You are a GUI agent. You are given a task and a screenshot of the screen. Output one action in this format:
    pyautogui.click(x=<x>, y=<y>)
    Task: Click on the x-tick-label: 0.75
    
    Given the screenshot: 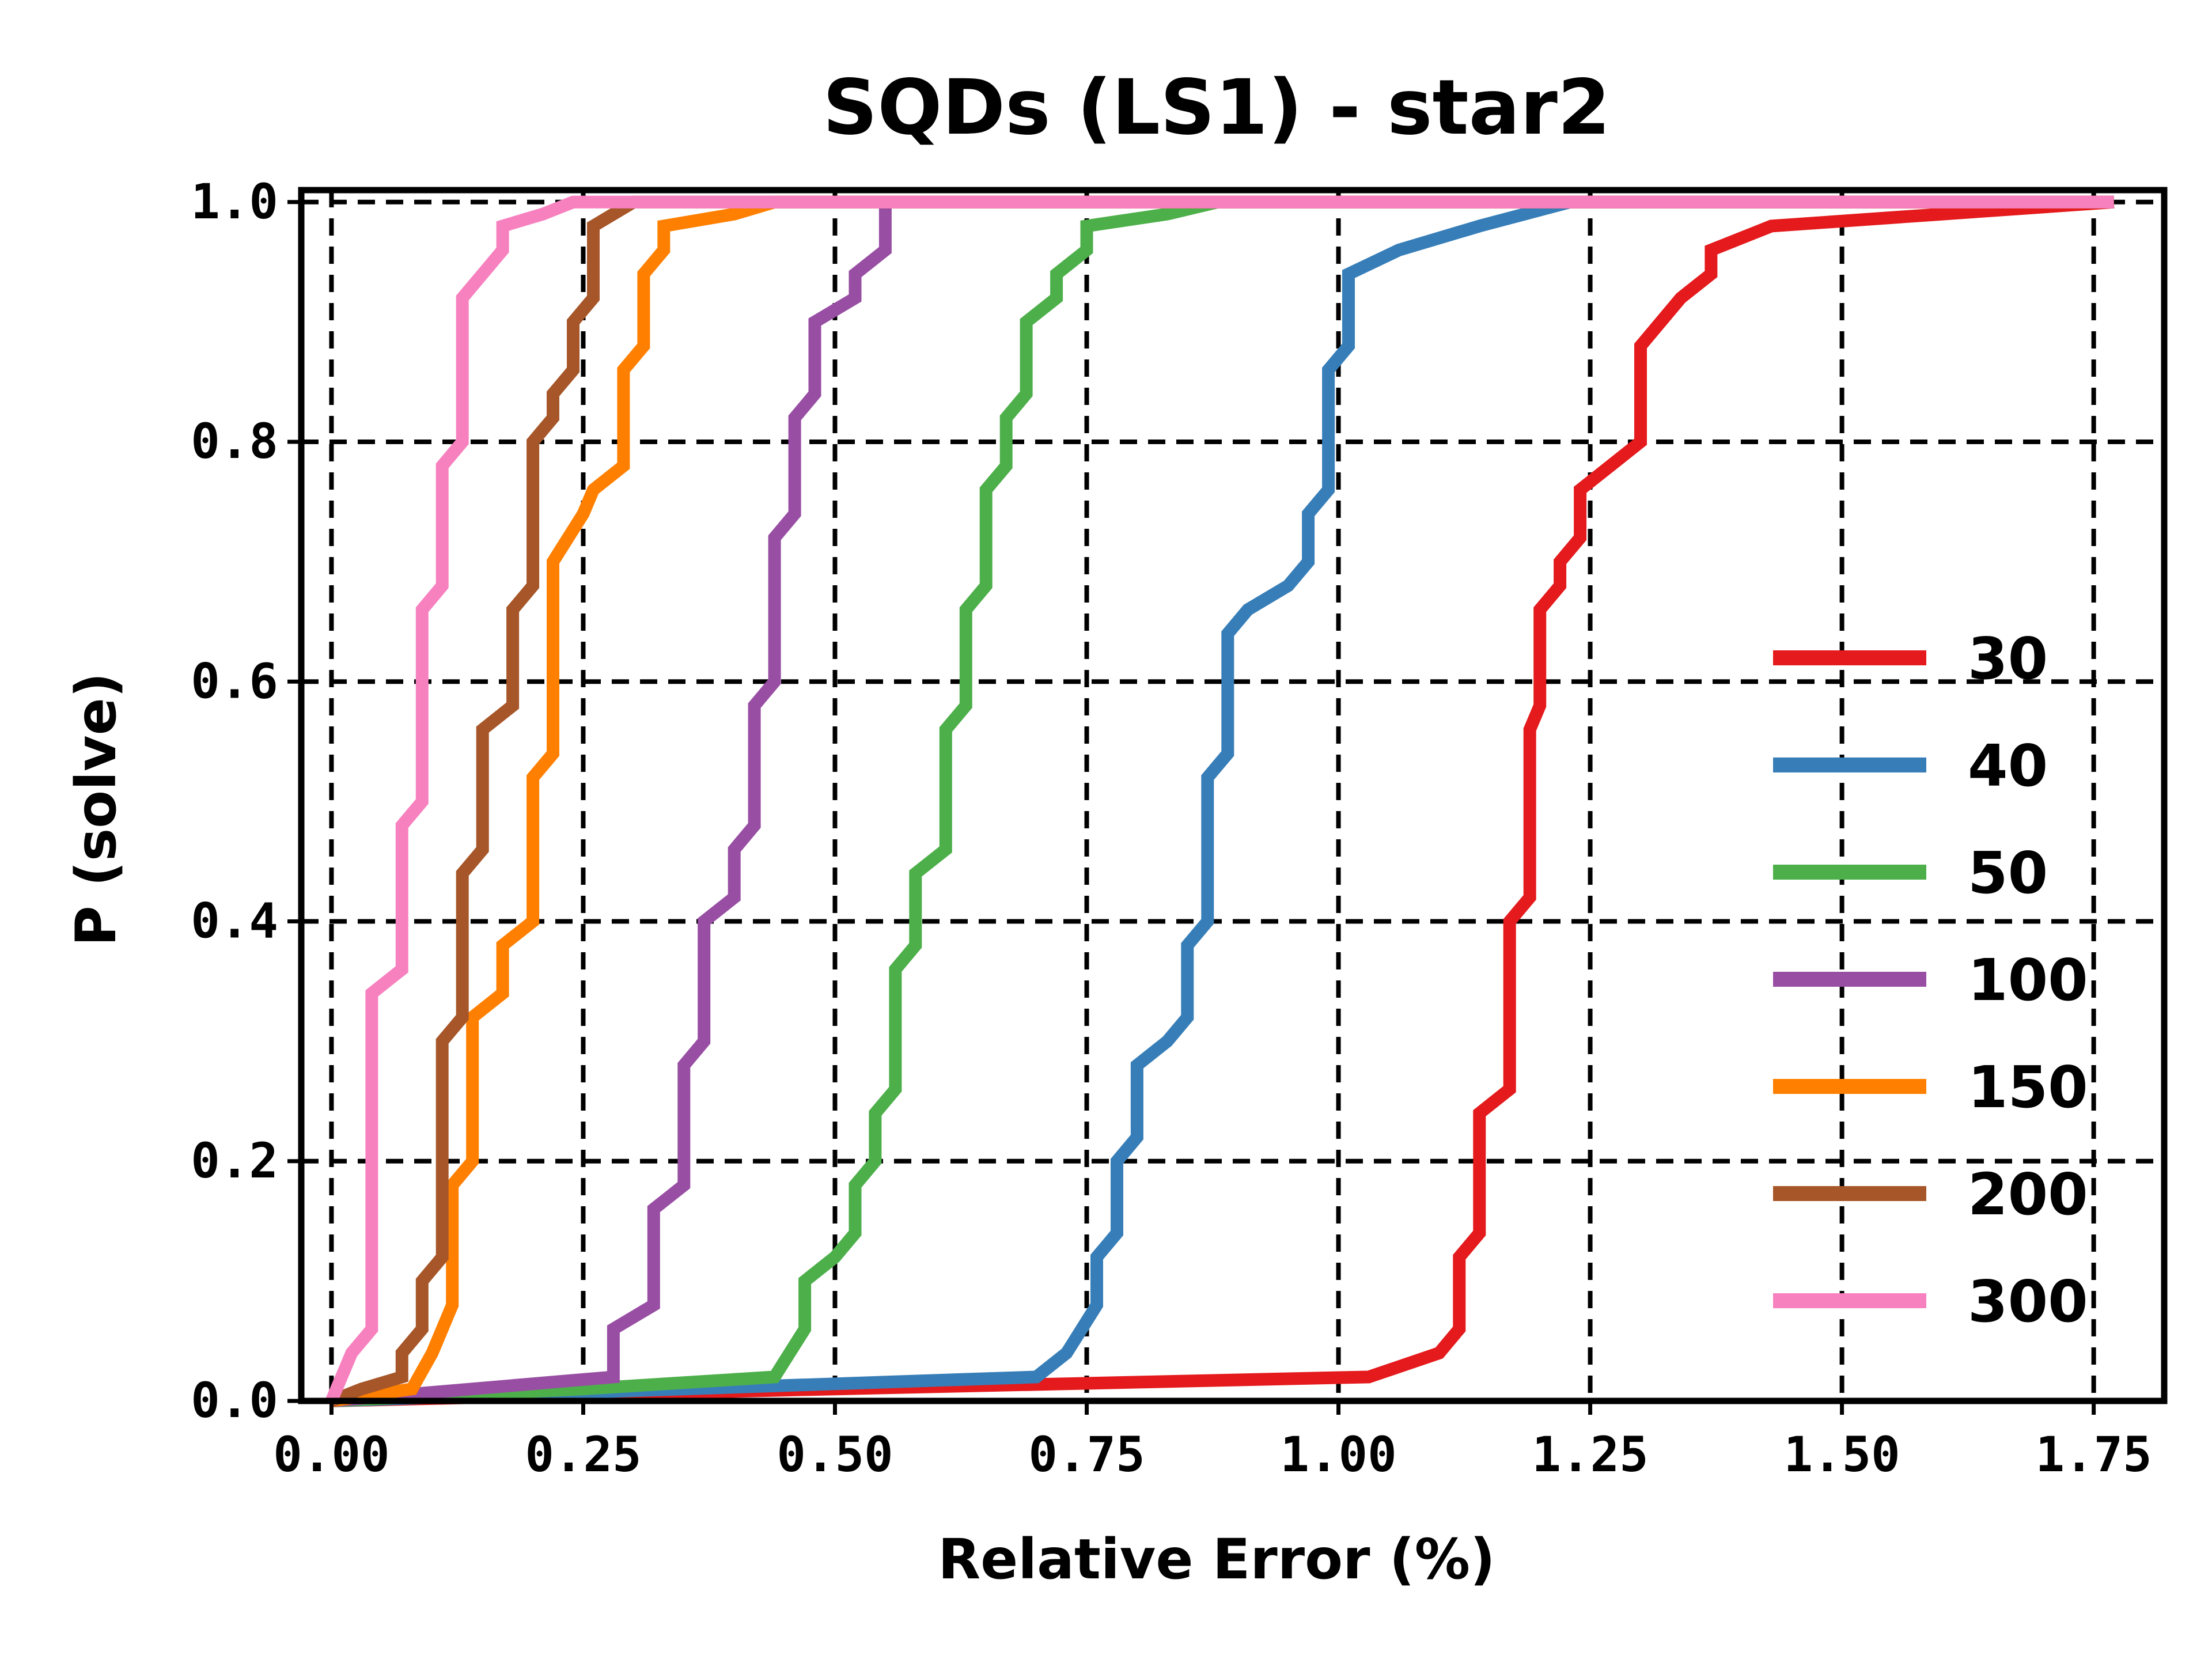 What is the action you would take?
    pyautogui.click(x=1086, y=1454)
    